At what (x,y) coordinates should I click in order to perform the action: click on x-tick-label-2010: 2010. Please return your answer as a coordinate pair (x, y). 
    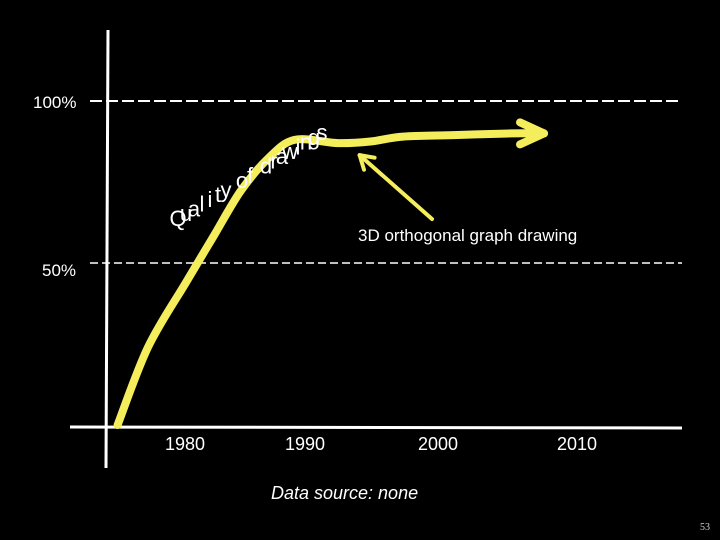
    Looking at the image, I should click on (577, 444).